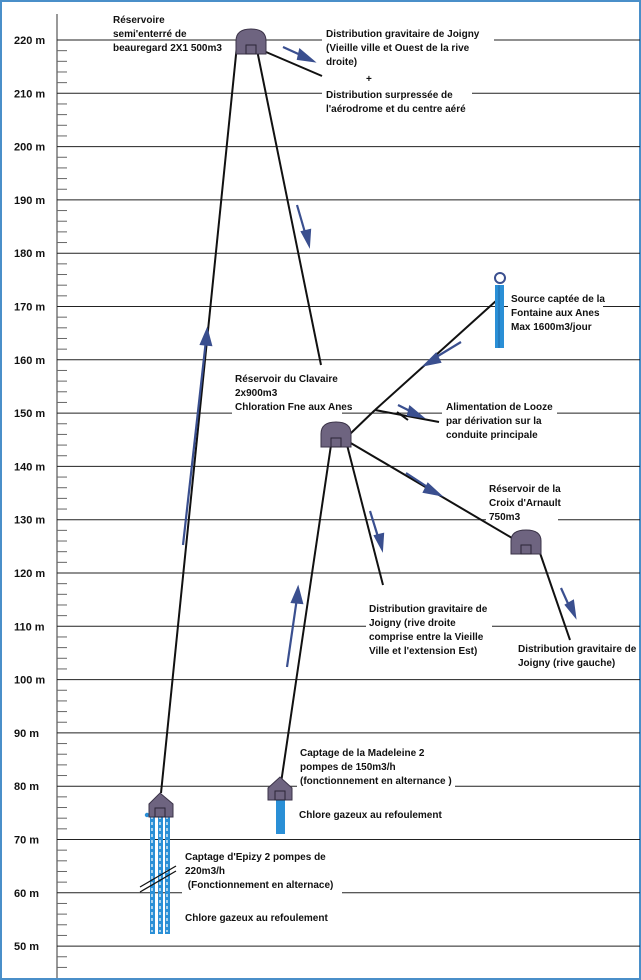  What do you see at coordinates (29, 254) in the screenshot?
I see `altitude-tick-label: 180 m` at bounding box center [29, 254].